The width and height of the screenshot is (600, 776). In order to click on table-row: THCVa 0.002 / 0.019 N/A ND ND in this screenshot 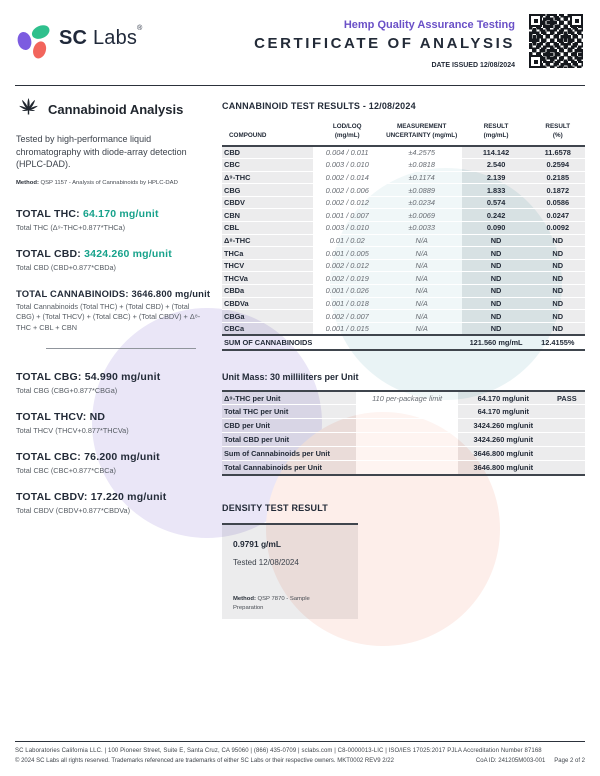, I will do `click(403, 278)`.